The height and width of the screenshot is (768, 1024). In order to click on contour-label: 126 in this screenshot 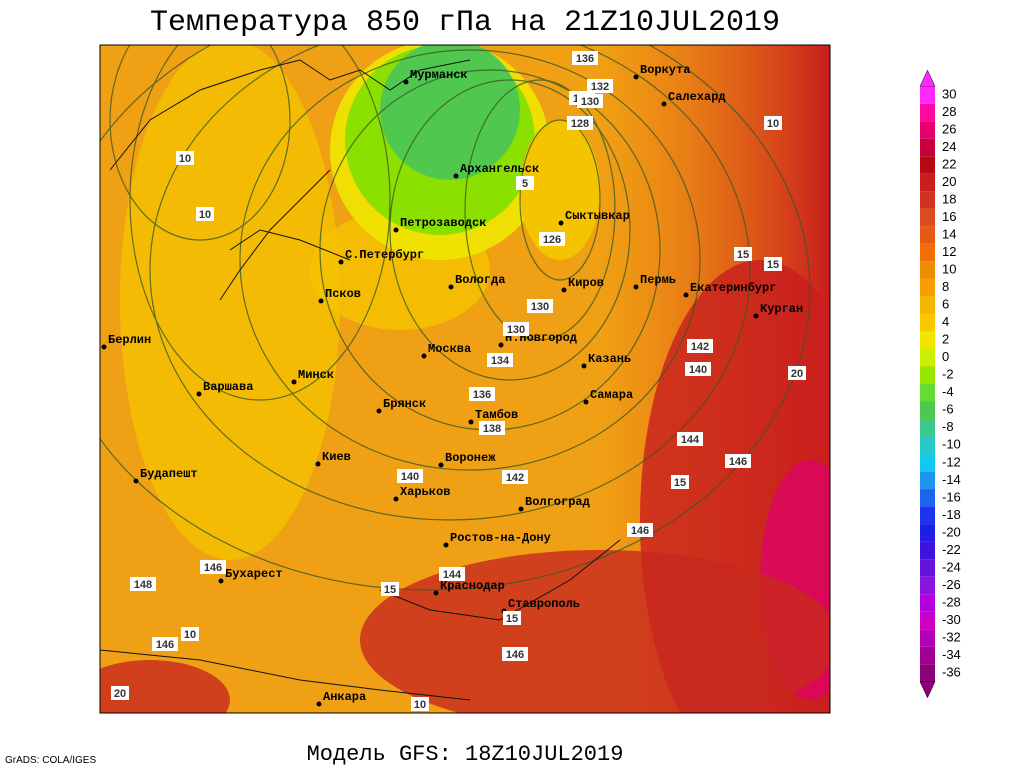, I will do `click(552, 240)`.